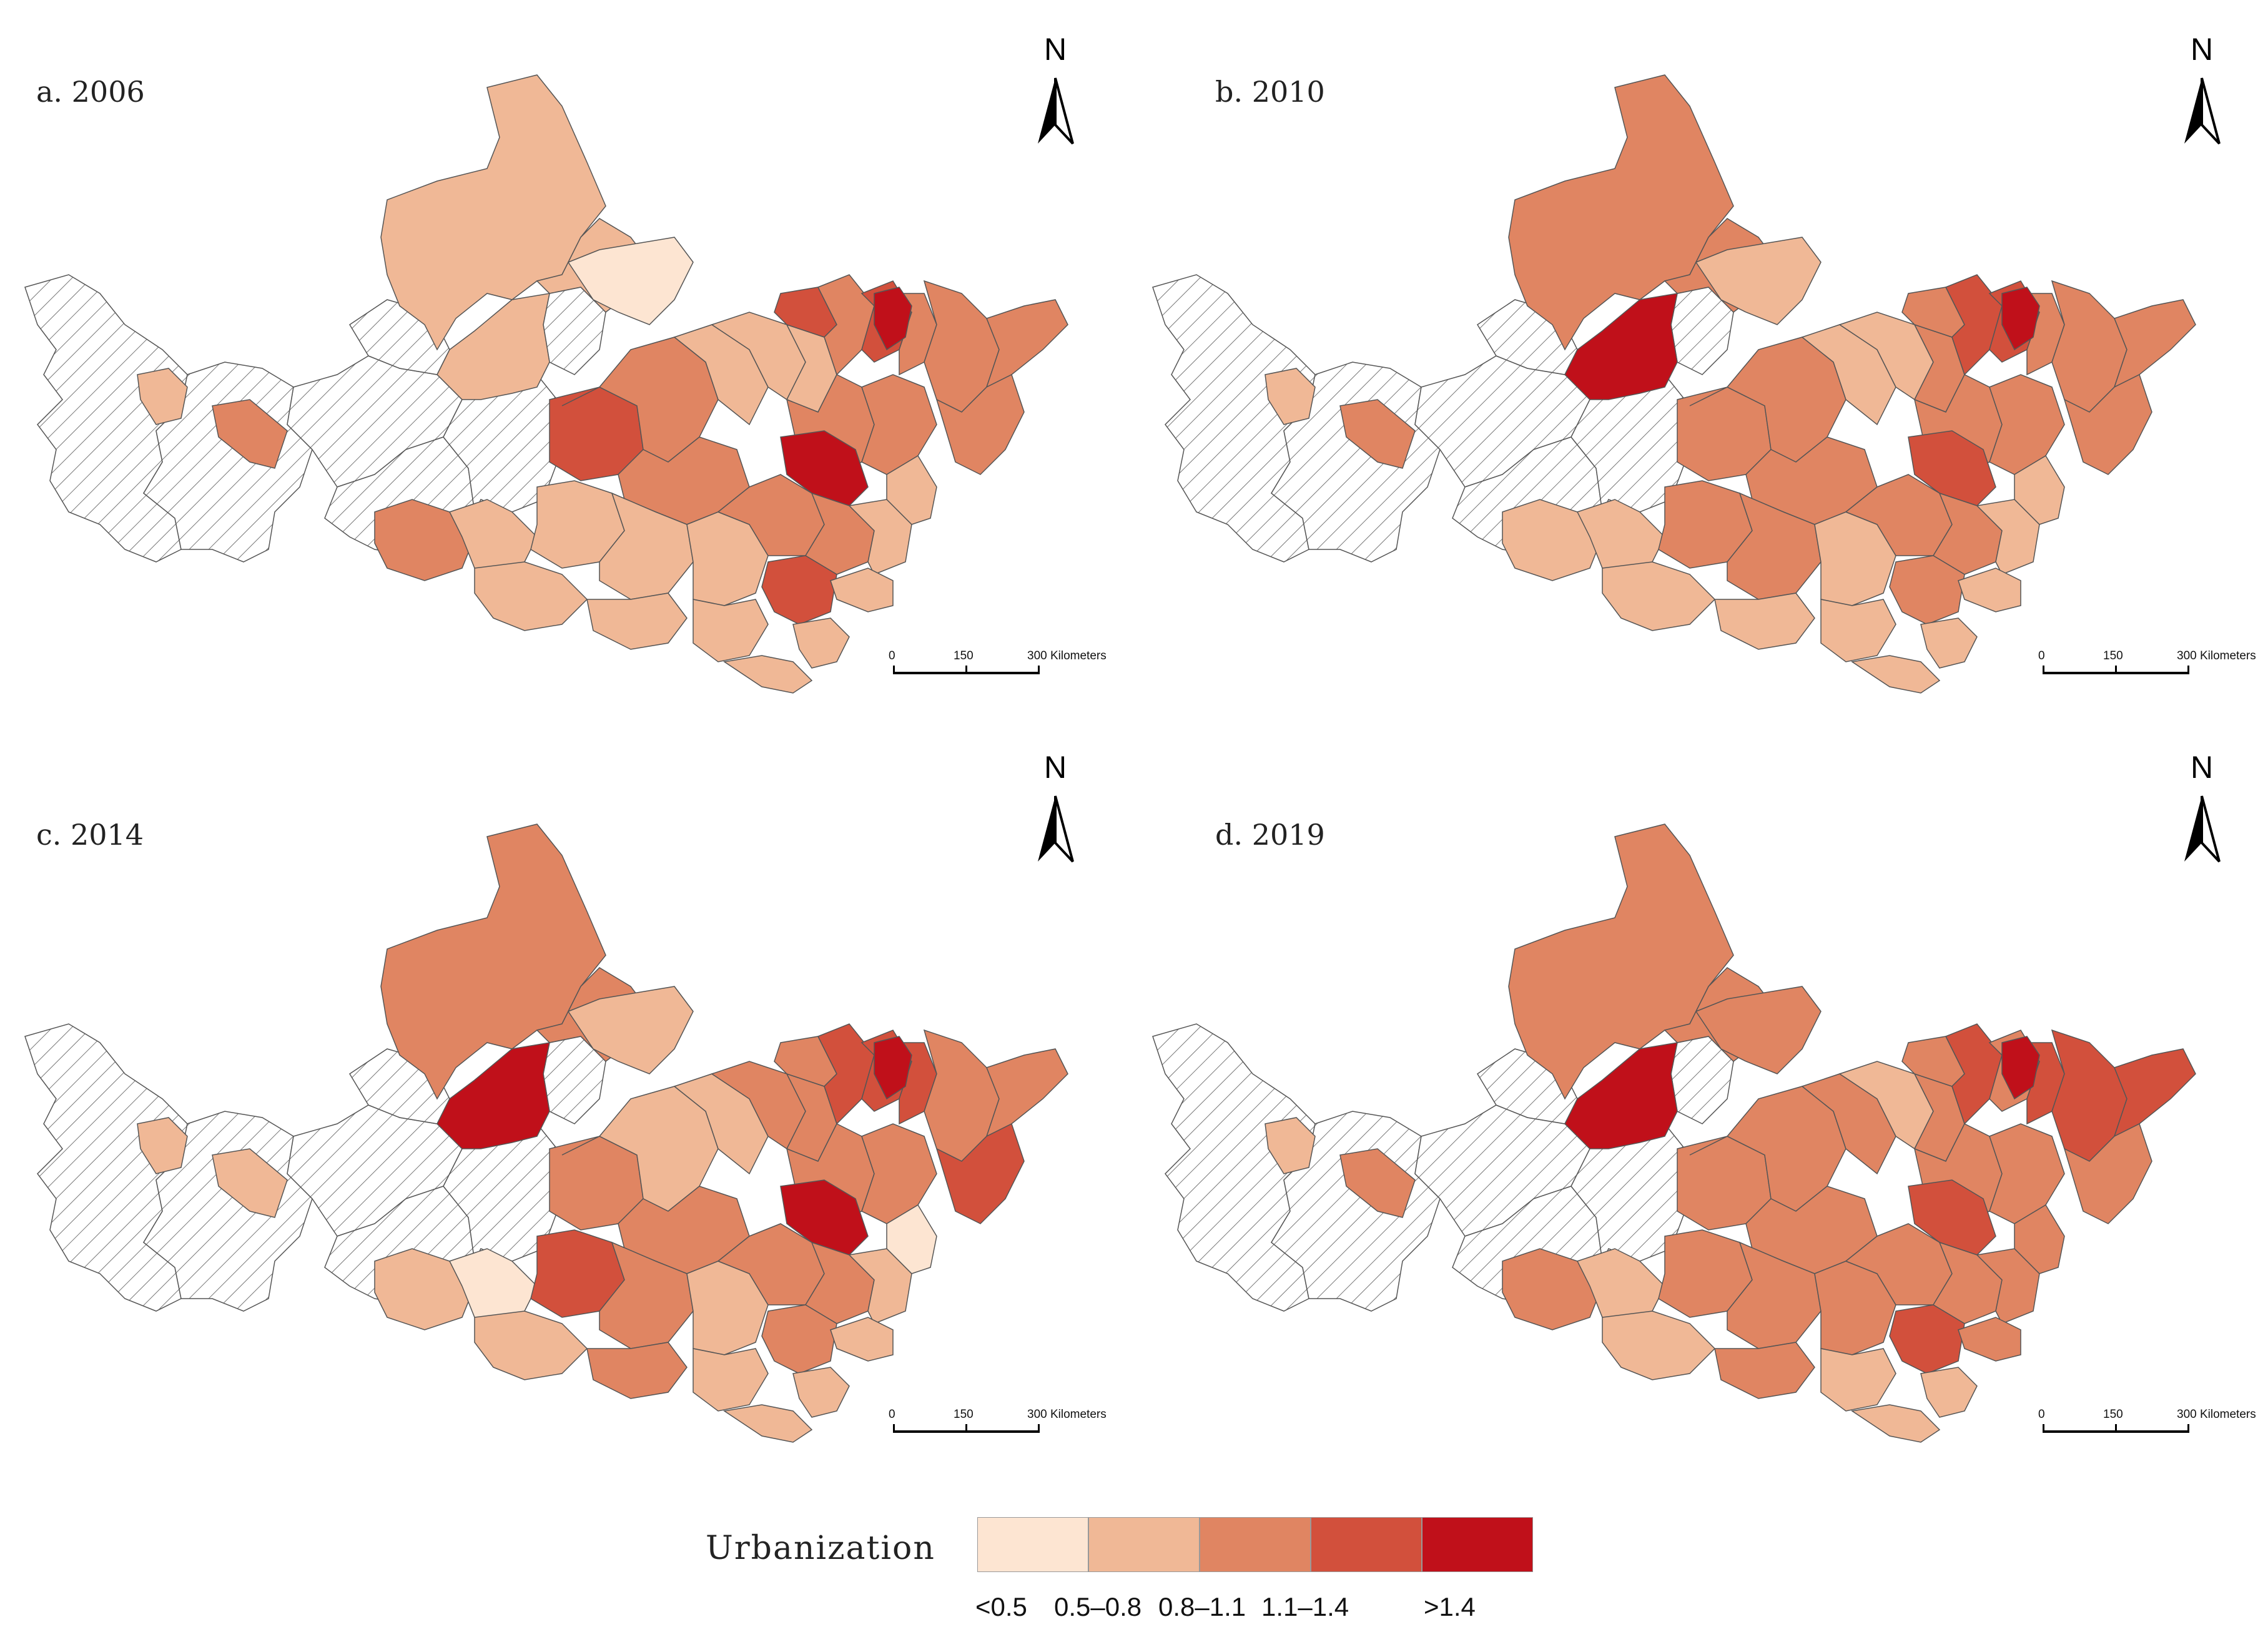 The image size is (2268, 1637). What do you see at coordinates (1270, 92) in the screenshot?
I see `panel-label: b. 2010` at bounding box center [1270, 92].